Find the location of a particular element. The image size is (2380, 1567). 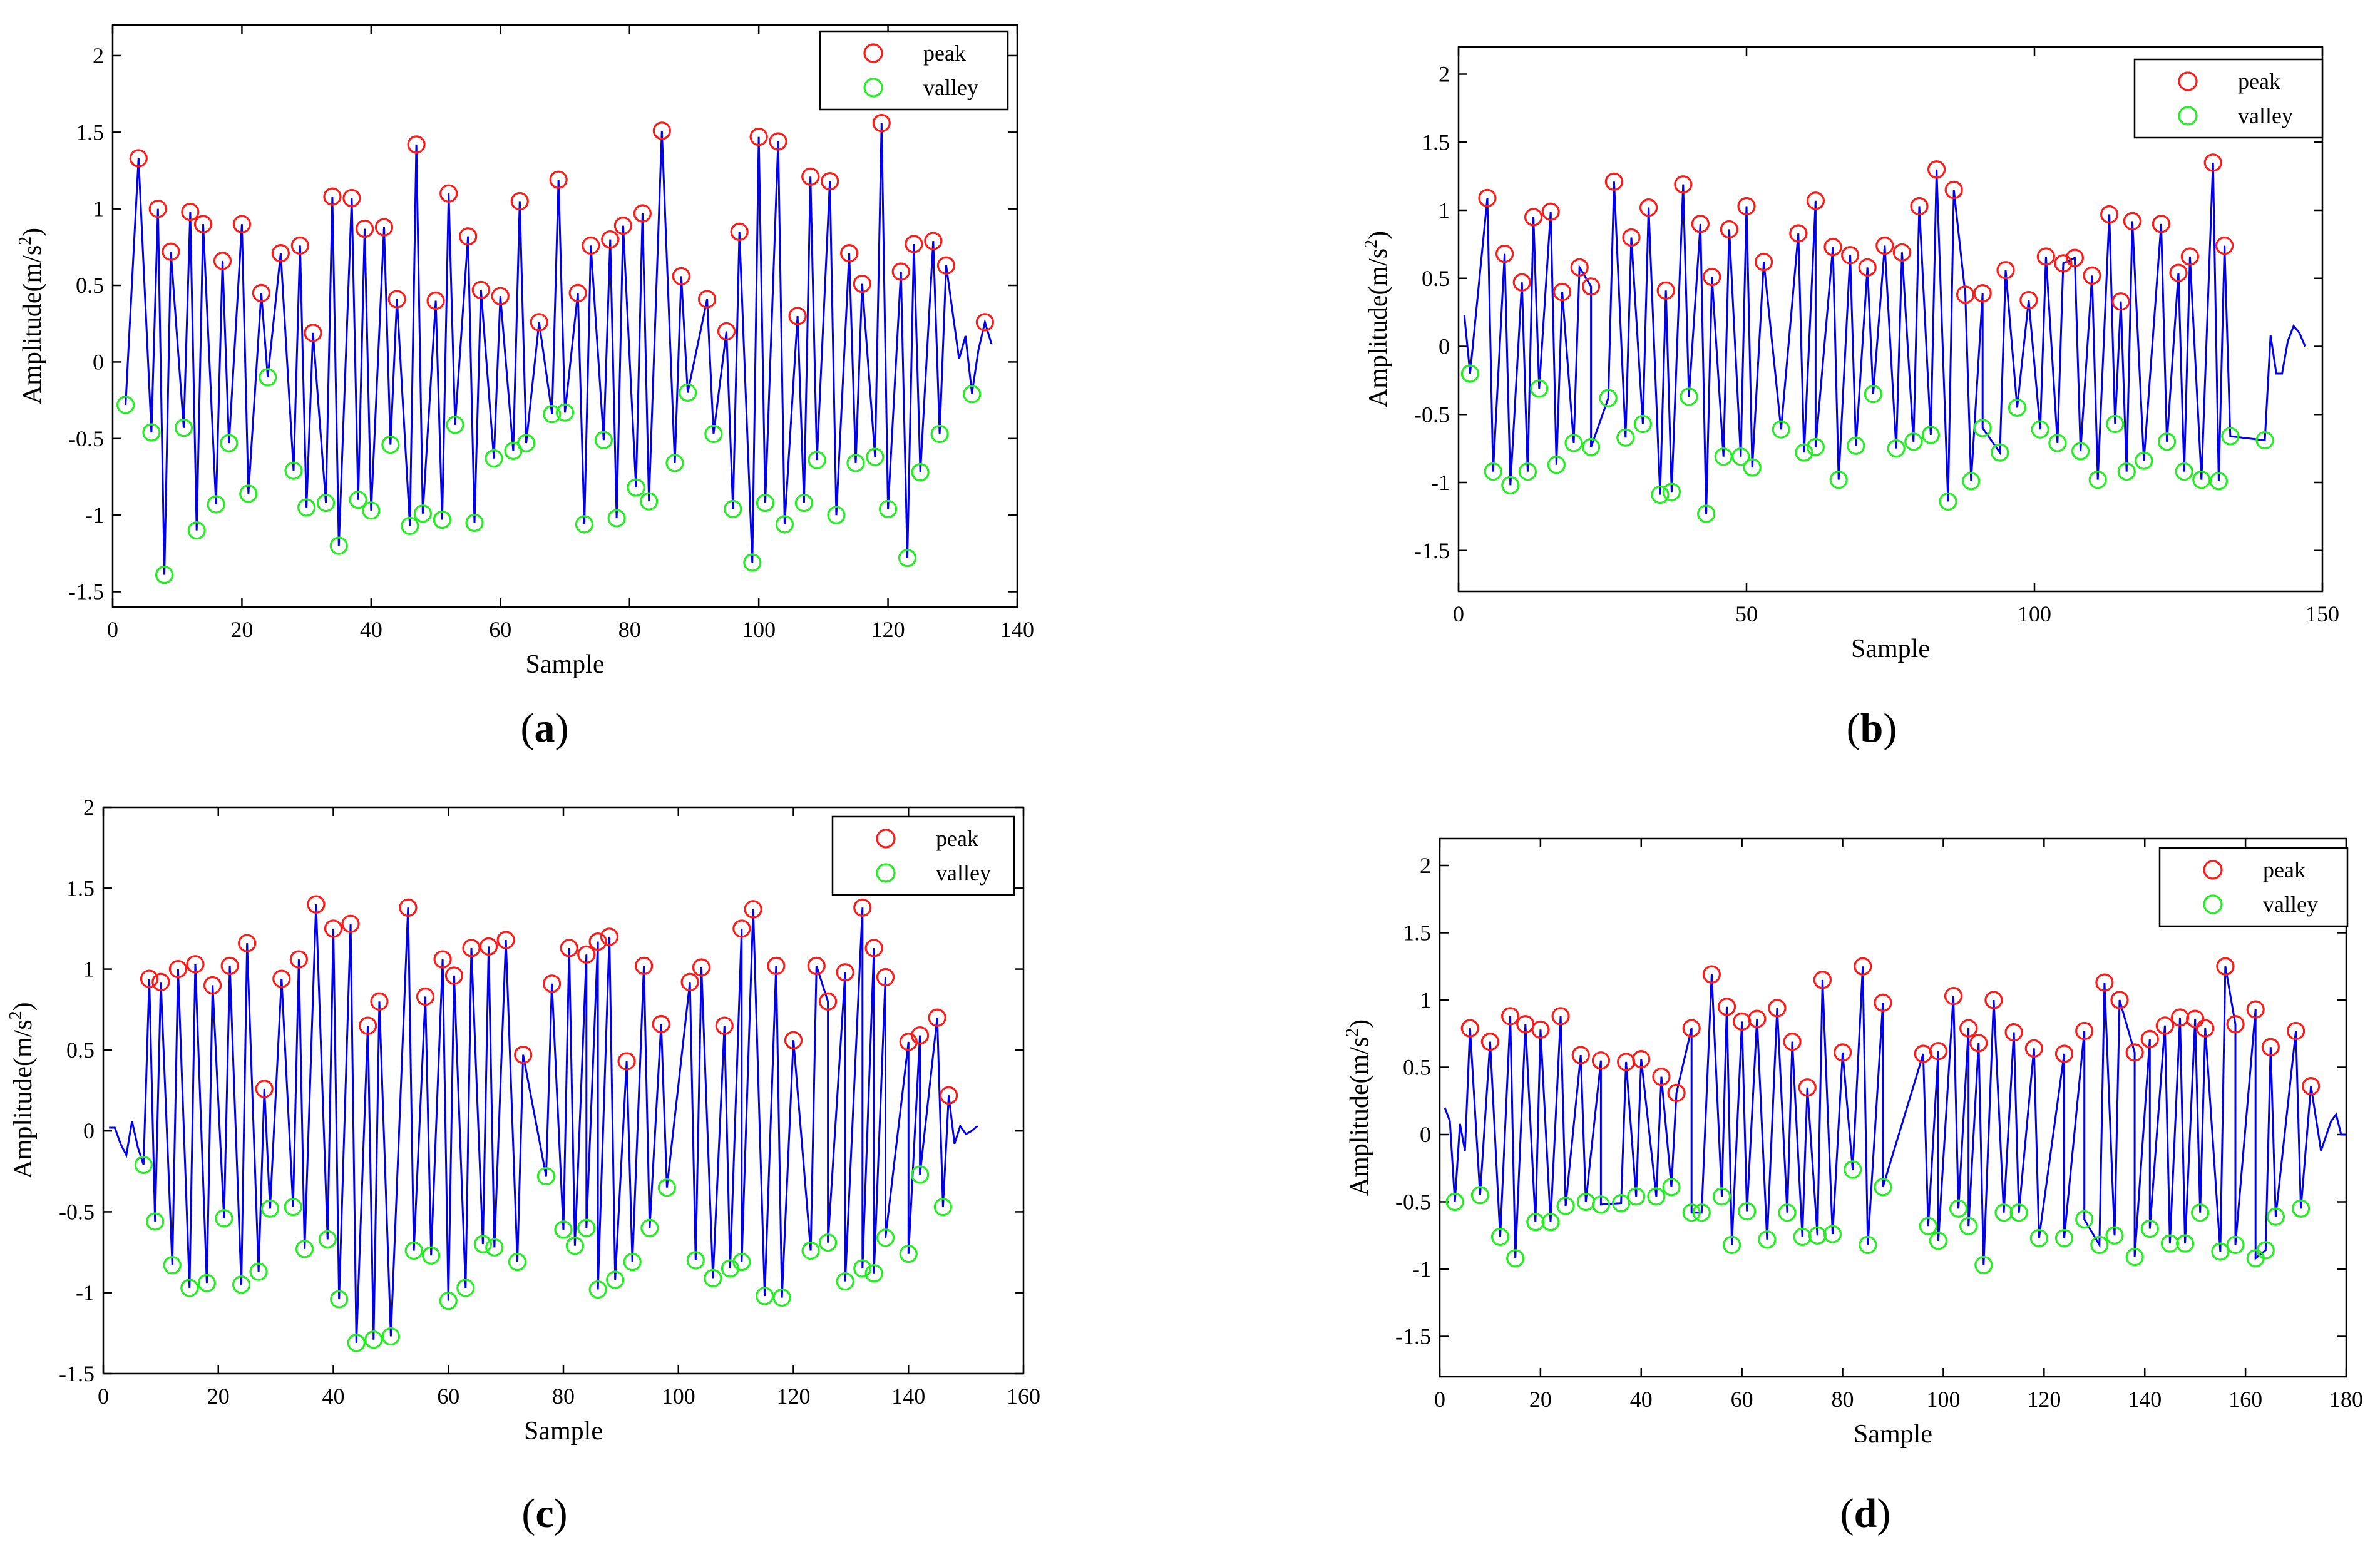

signal-line is located at coordinates (1895, 1115).